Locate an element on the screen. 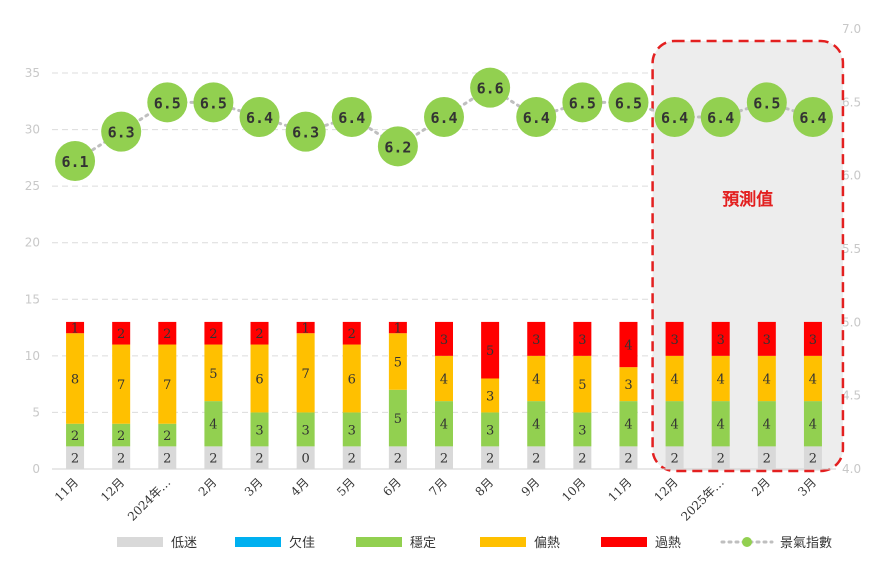 This screenshot has height=572, width=892. legend-line-dot is located at coordinates (747, 542).